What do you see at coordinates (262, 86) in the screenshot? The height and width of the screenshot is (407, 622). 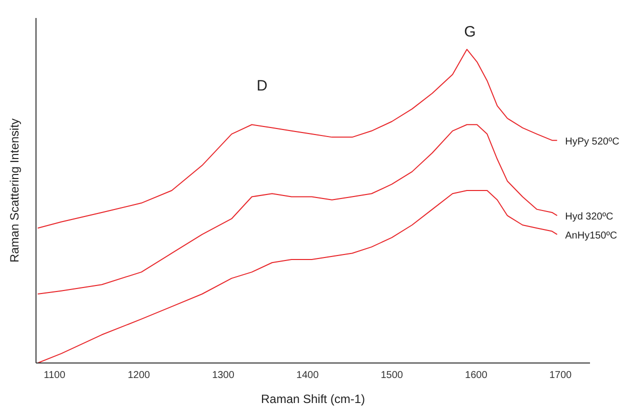 I see `annotation: D` at bounding box center [262, 86].